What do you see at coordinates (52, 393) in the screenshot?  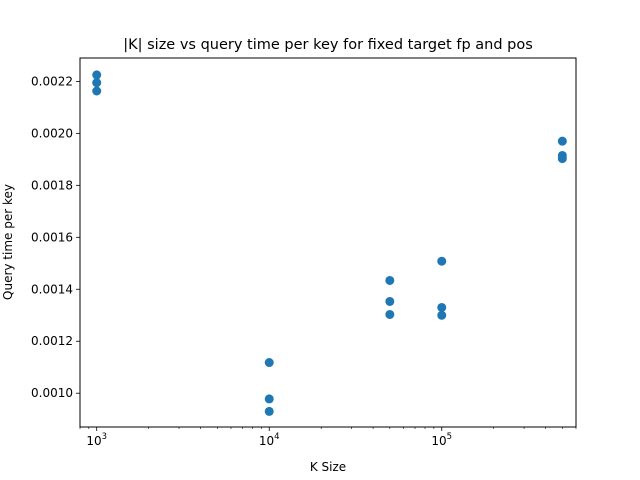 I see `y-tick-label: 0.0010` at bounding box center [52, 393].